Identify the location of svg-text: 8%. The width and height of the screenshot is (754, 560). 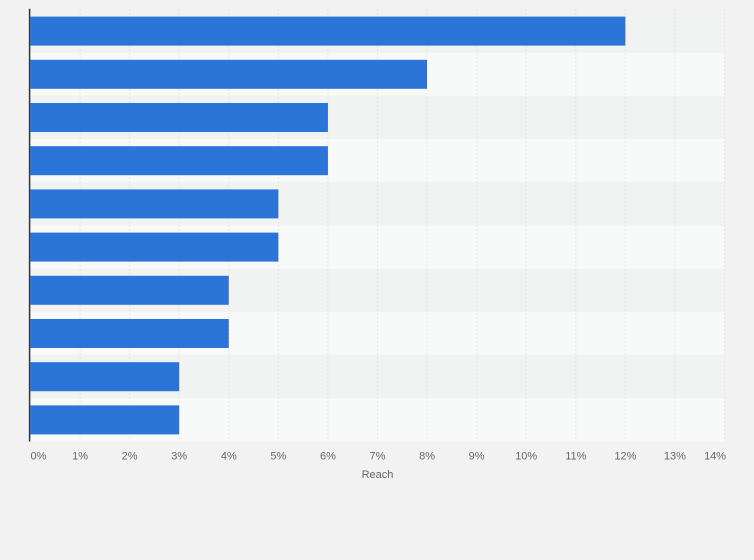
(427, 457).